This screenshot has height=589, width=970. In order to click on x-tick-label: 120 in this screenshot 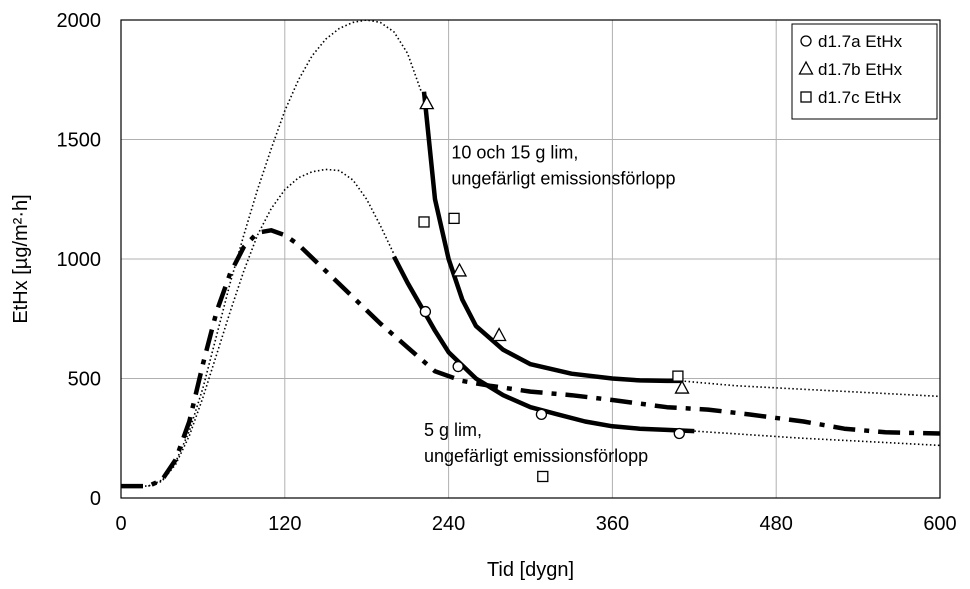, I will do `click(284, 524)`.